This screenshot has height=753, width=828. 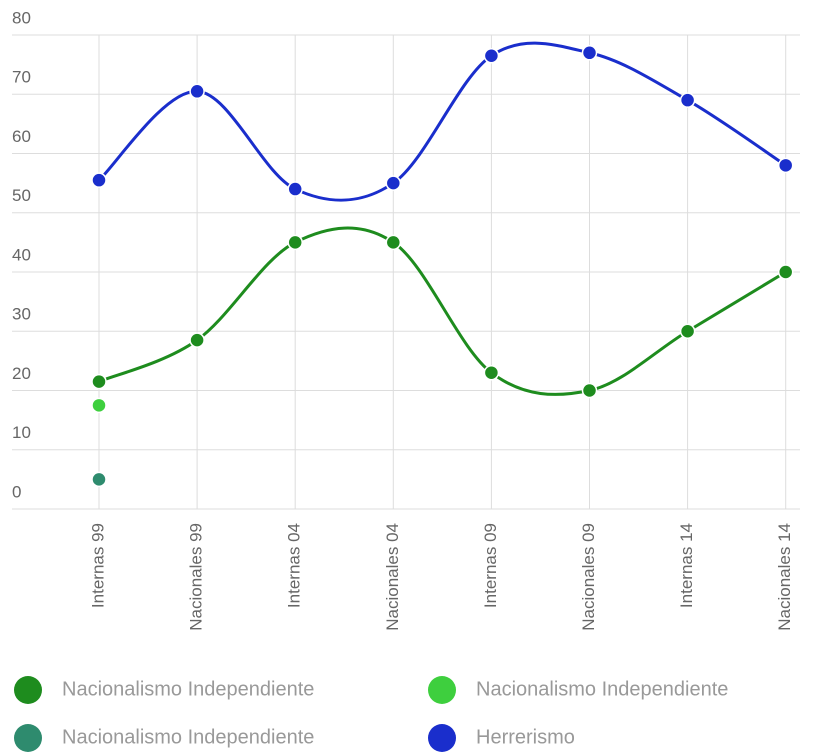 What do you see at coordinates (21, 373) in the screenshot?
I see `y-tick-label: 20` at bounding box center [21, 373].